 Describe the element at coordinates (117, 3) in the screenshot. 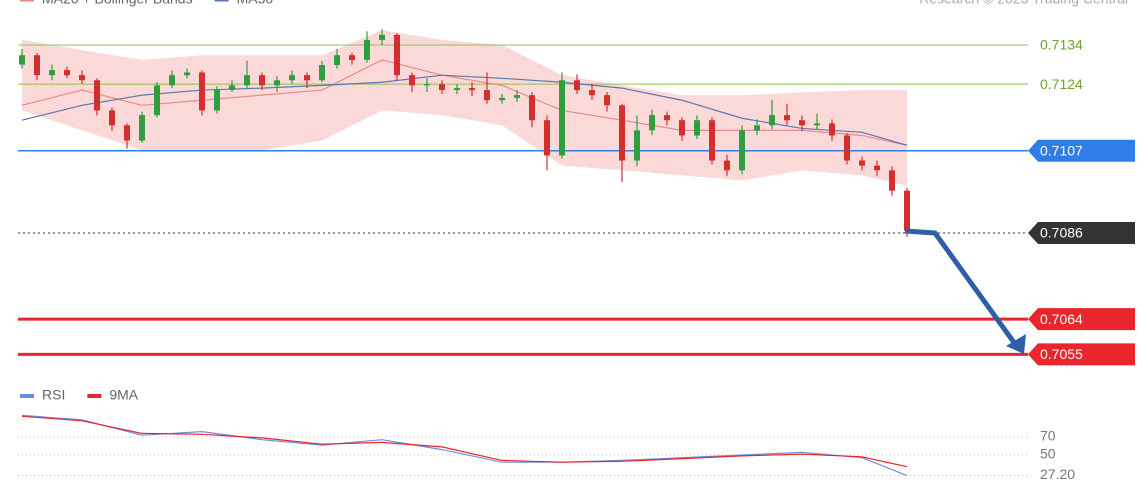

I see `legend-label: MA20 + Bollinger Bands` at that location.